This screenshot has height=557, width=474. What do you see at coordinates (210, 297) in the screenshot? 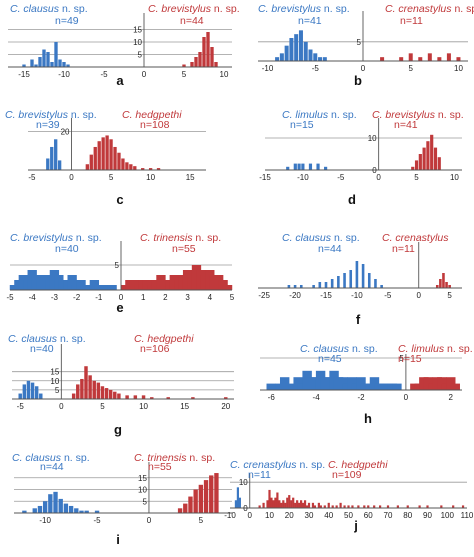
I see `x-tick-label: 4` at bounding box center [210, 297].